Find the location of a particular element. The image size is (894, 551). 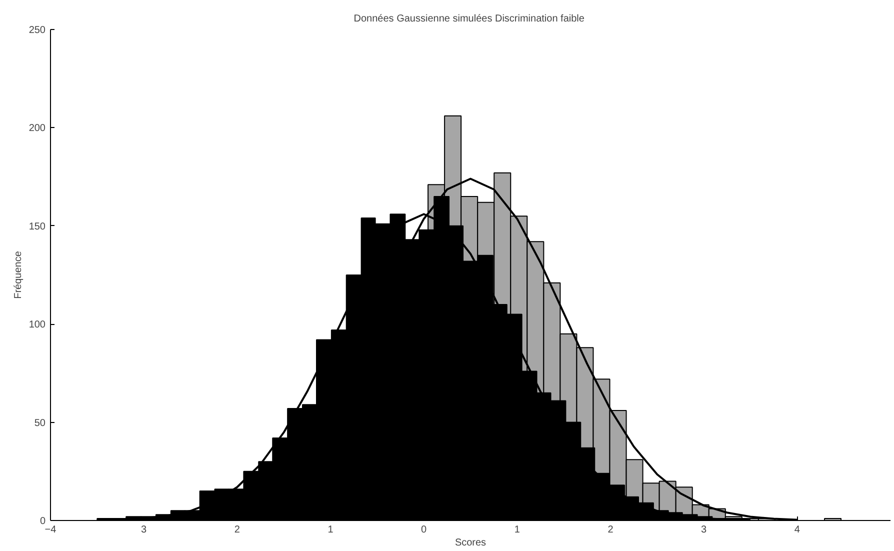

y-axis-title: Fréquence is located at coordinates (18, 274).